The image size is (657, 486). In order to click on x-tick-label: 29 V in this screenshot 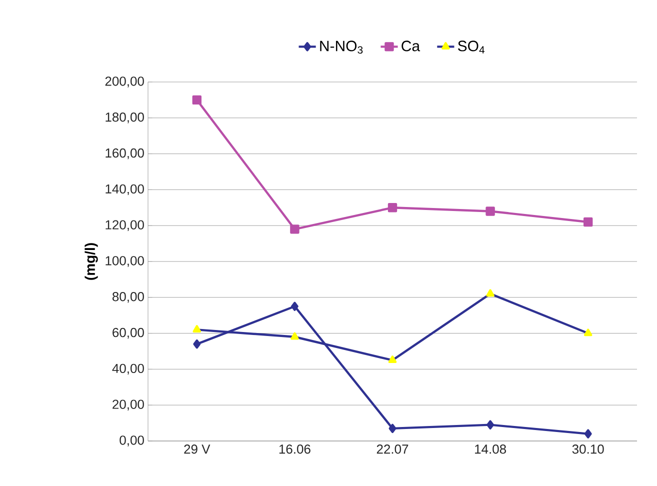, I will do `click(197, 449)`.